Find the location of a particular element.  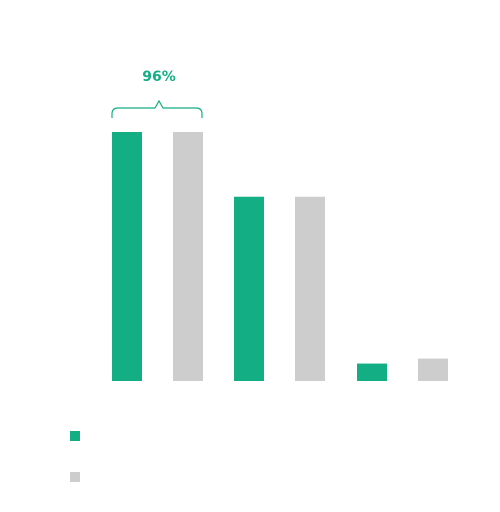

annotation-label: 96% is located at coordinates (159, 77).